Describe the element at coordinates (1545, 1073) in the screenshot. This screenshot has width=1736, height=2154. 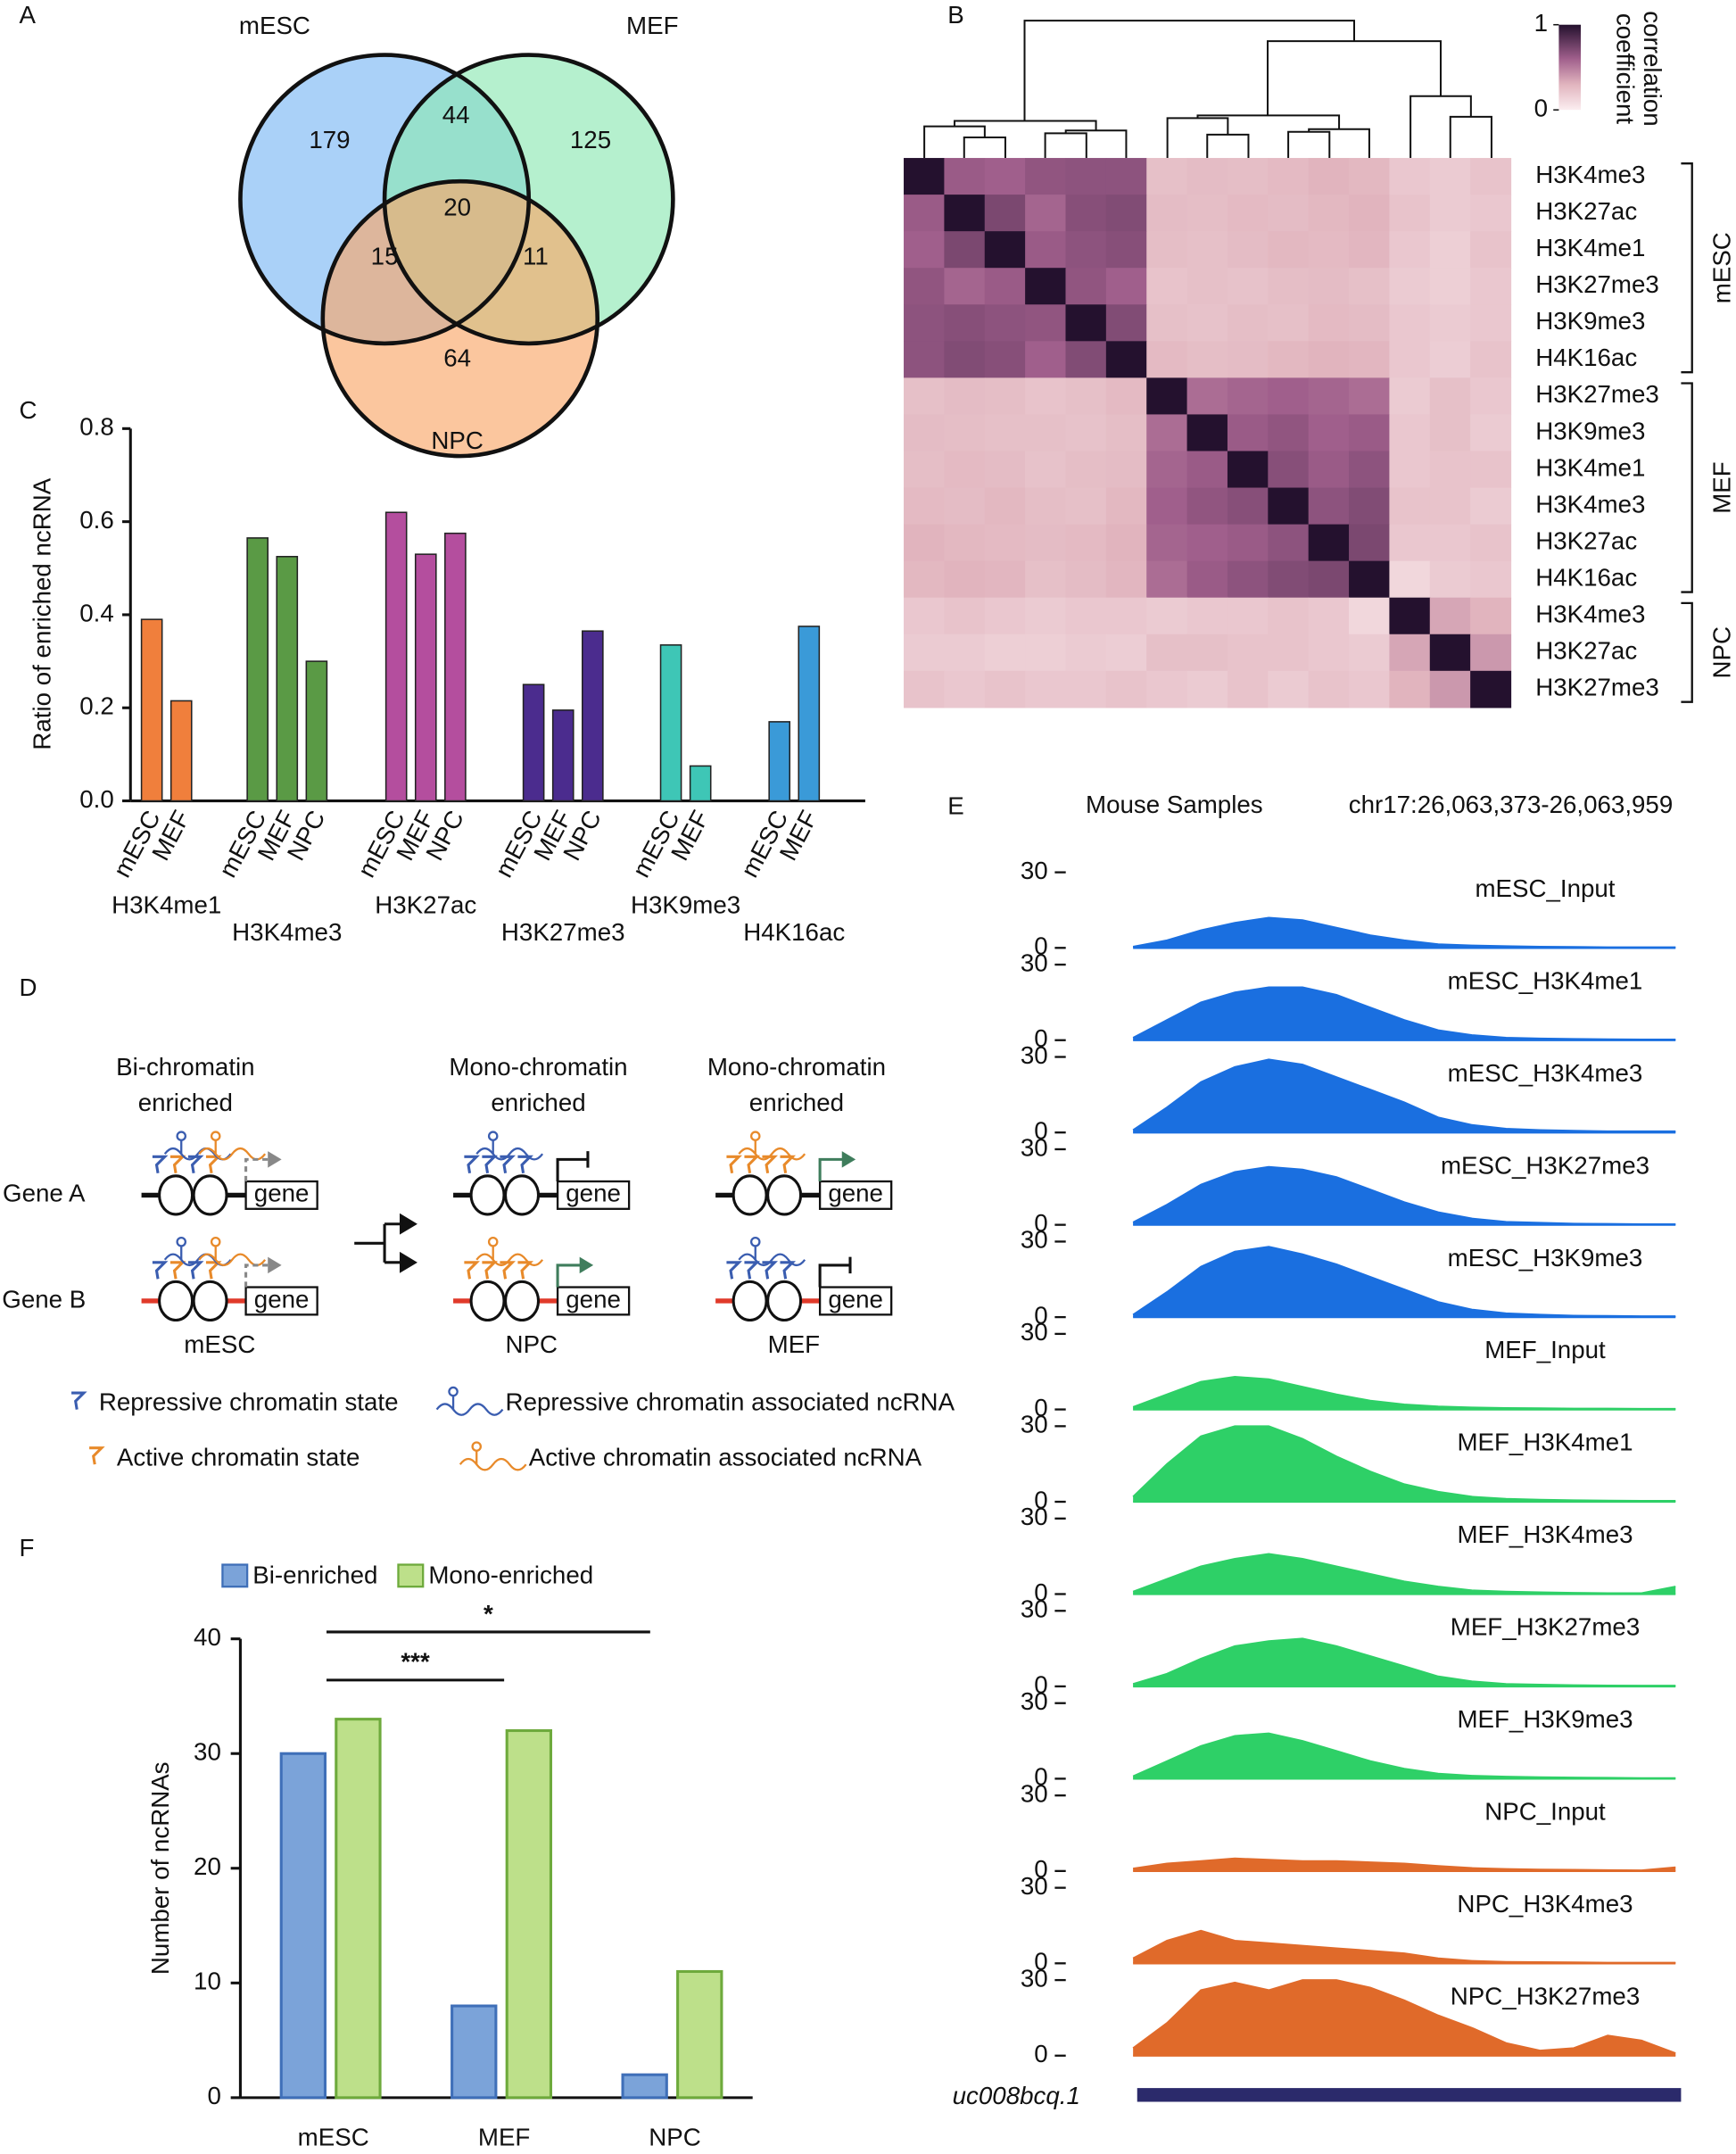
I see `track-name: mESC_H3K4me3` at that location.